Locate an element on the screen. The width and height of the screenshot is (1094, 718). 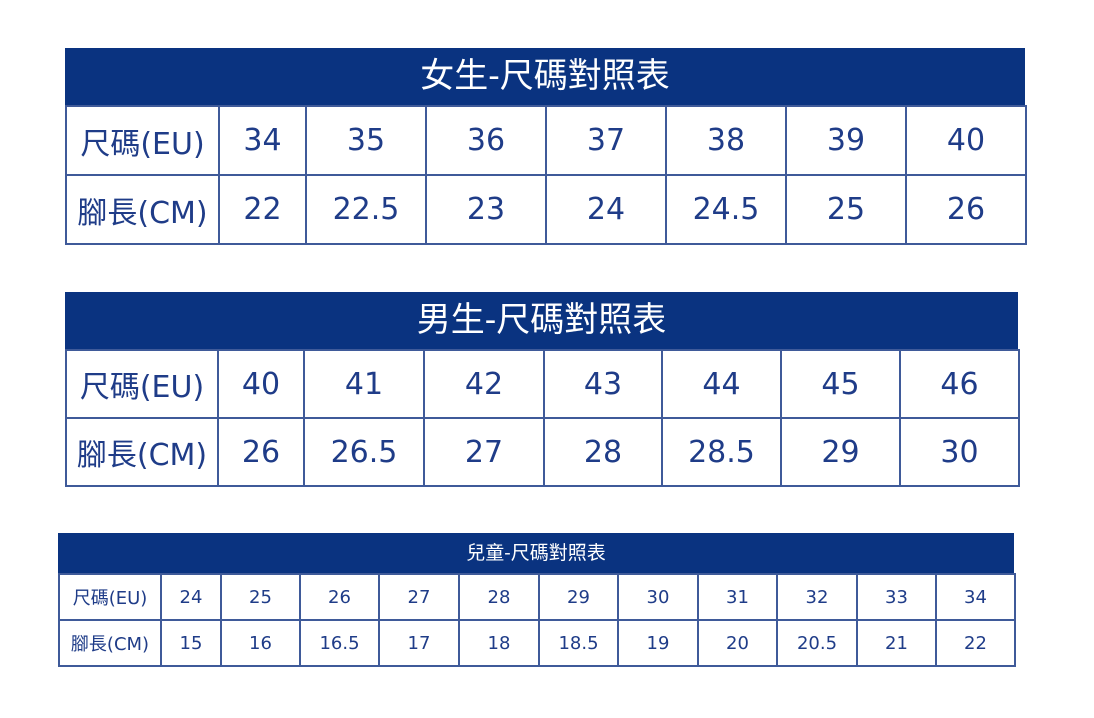
foot-length-cell: 23 is located at coordinates (486, 209).